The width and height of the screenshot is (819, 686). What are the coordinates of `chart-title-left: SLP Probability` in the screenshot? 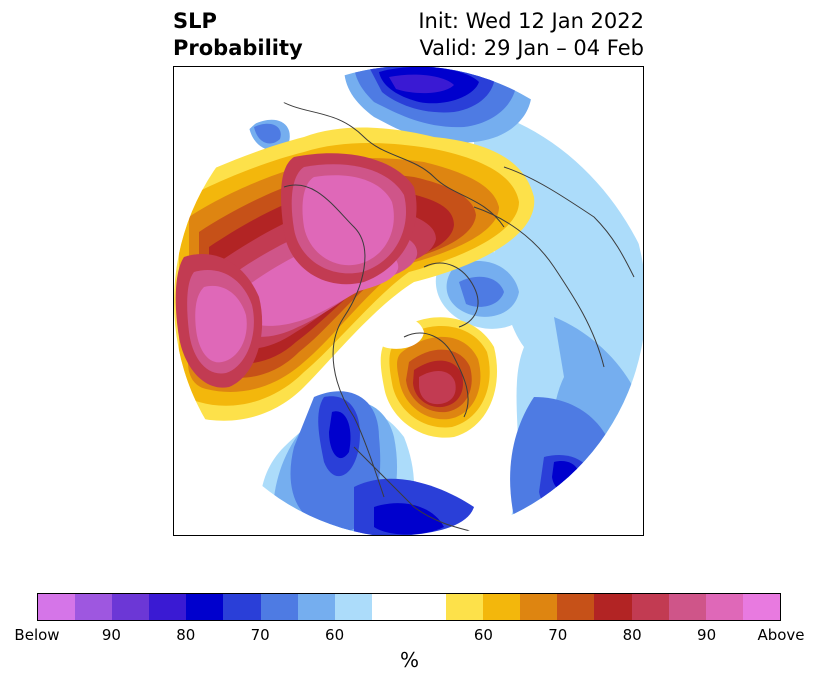 It's located at (238, 35).